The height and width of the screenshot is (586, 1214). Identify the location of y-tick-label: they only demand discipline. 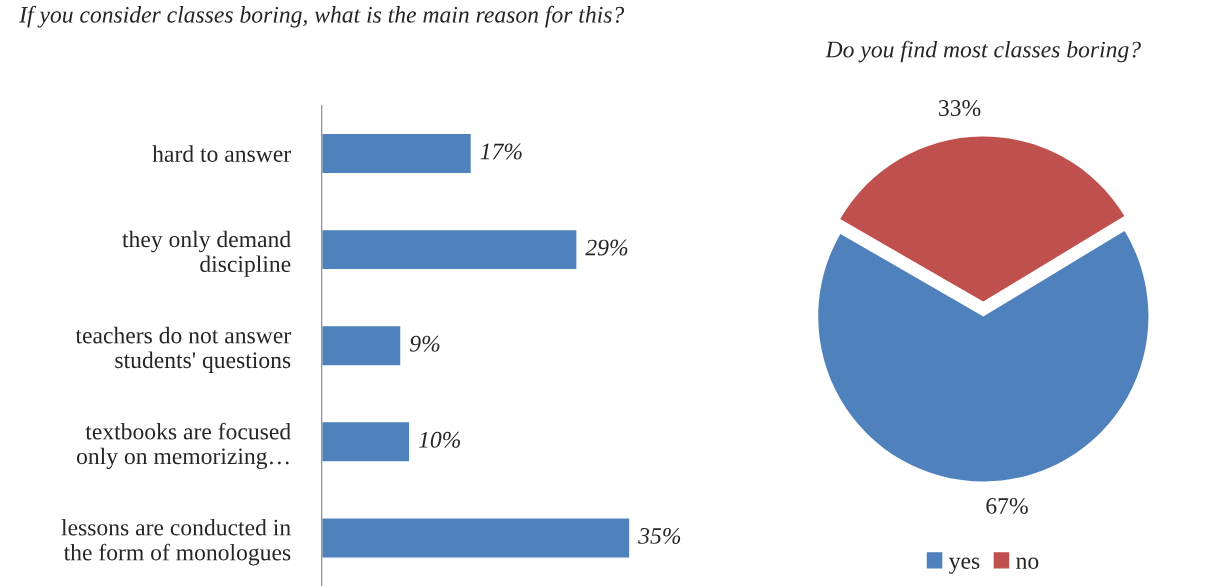
(206, 253).